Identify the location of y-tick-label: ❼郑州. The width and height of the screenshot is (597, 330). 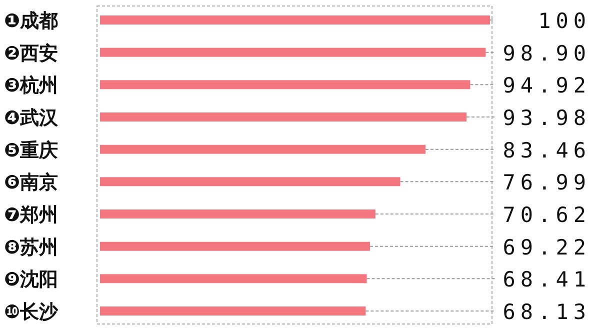
(31, 215).